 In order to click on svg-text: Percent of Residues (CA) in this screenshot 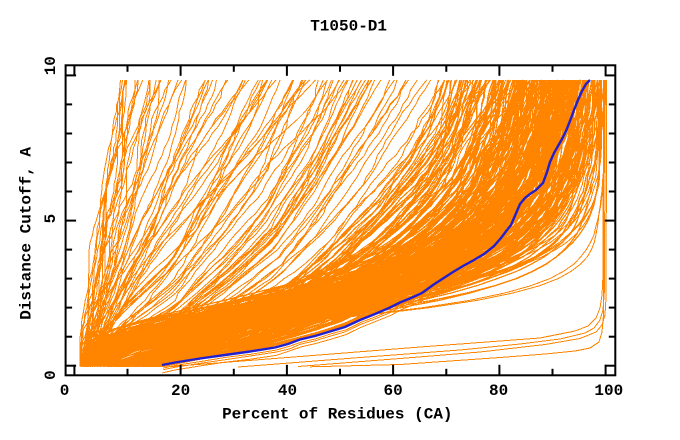, I will do `click(337, 414)`.